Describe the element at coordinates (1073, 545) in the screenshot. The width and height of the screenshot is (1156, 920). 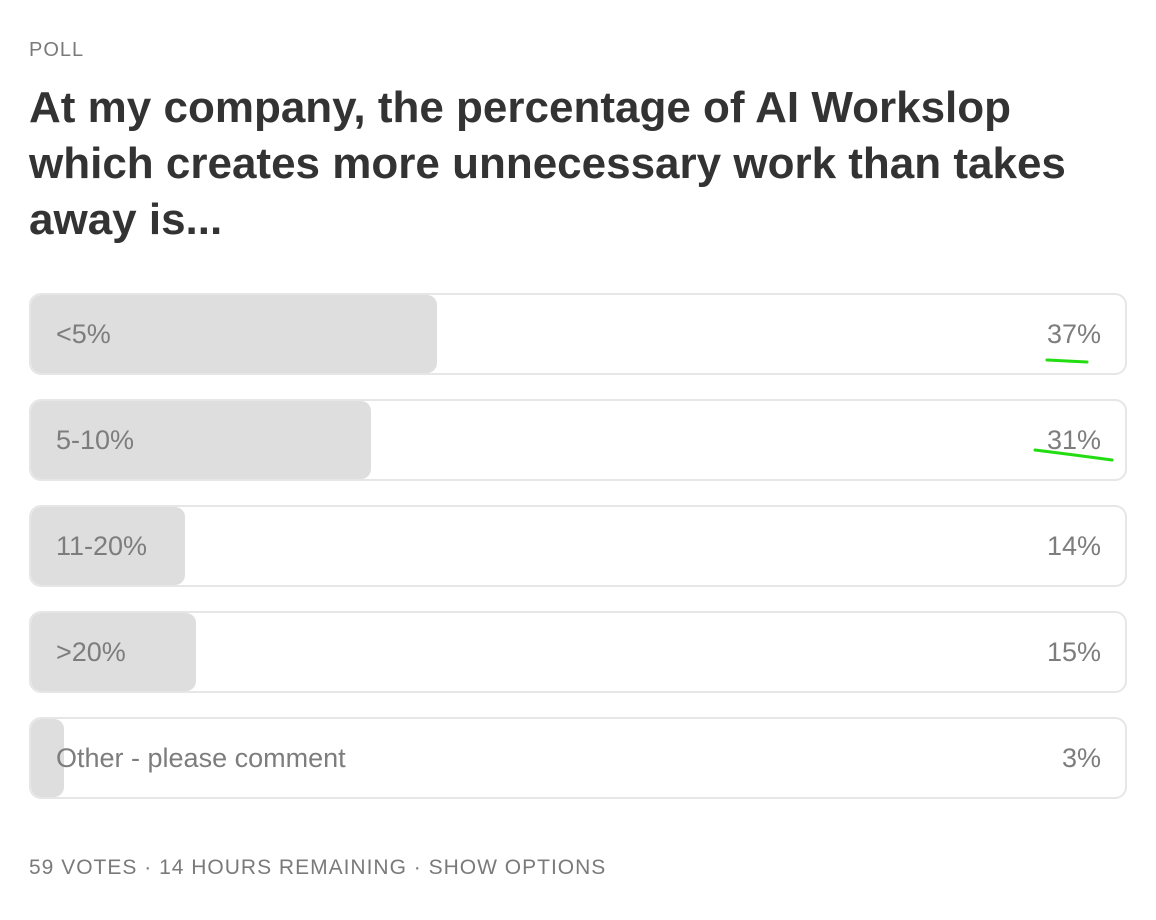
I see `option-percent: 14%` at that location.